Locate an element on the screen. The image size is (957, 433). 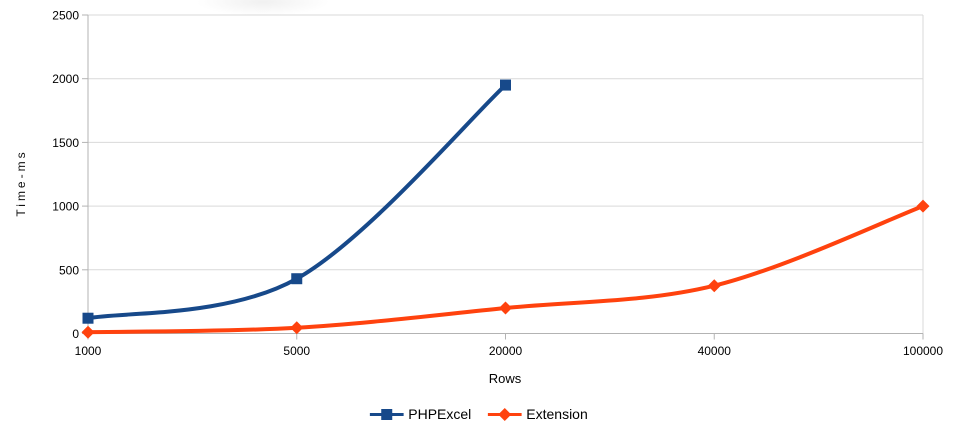
legend-item-extension: Extension is located at coordinates (537, 414).